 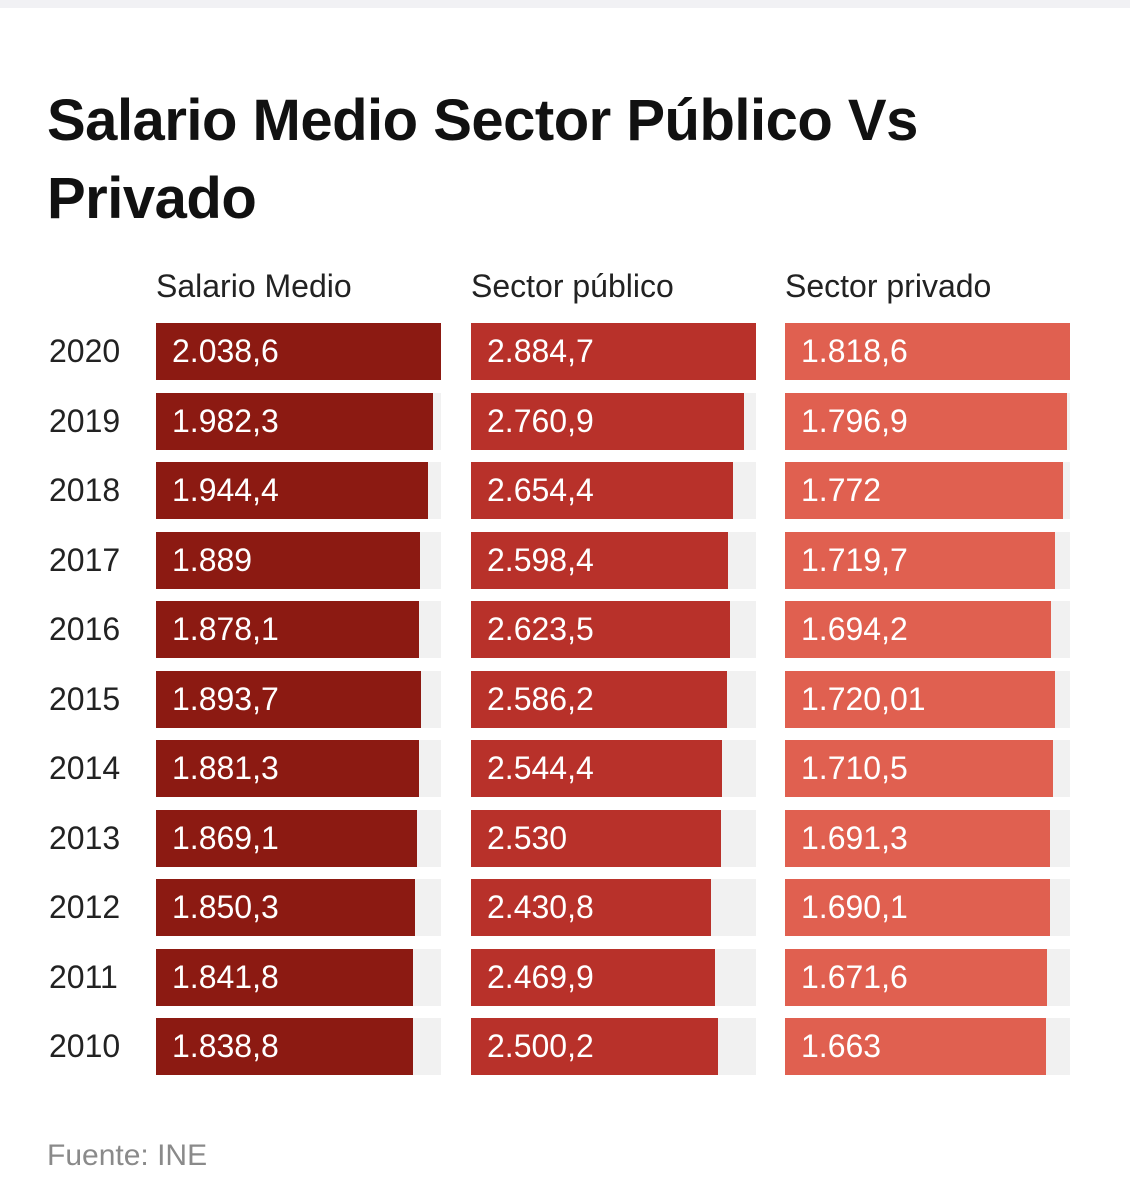 I want to click on bar-track: 1.671,6, so click(x=927, y=977).